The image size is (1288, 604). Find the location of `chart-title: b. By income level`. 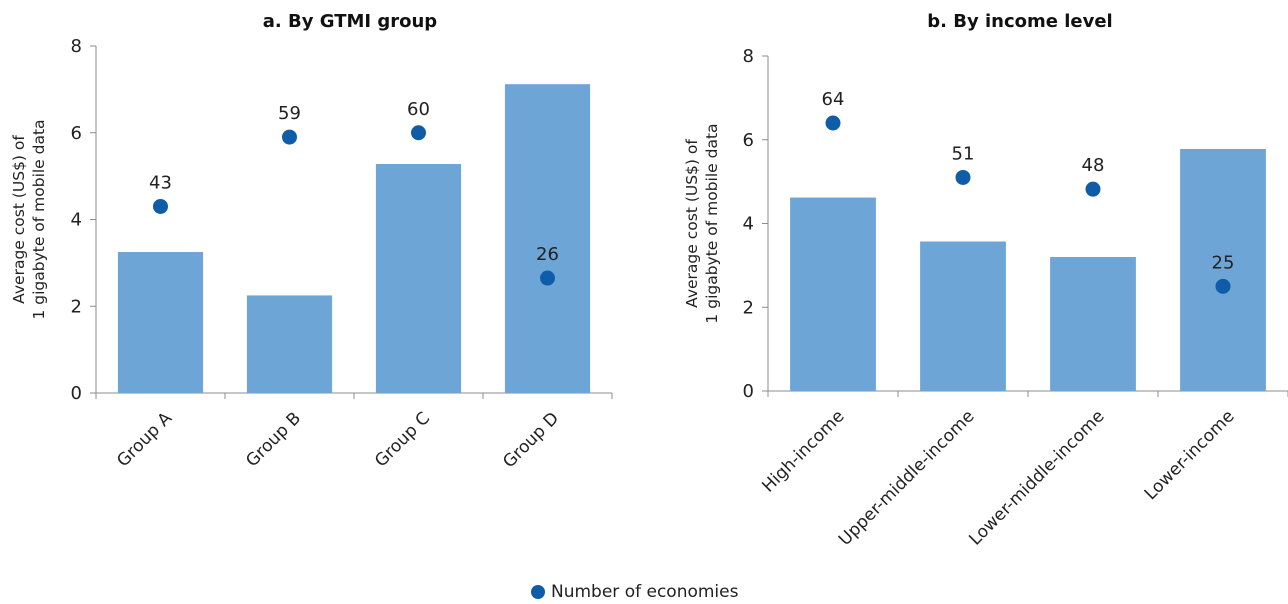

chart-title: b. By income level is located at coordinates (1019, 21).